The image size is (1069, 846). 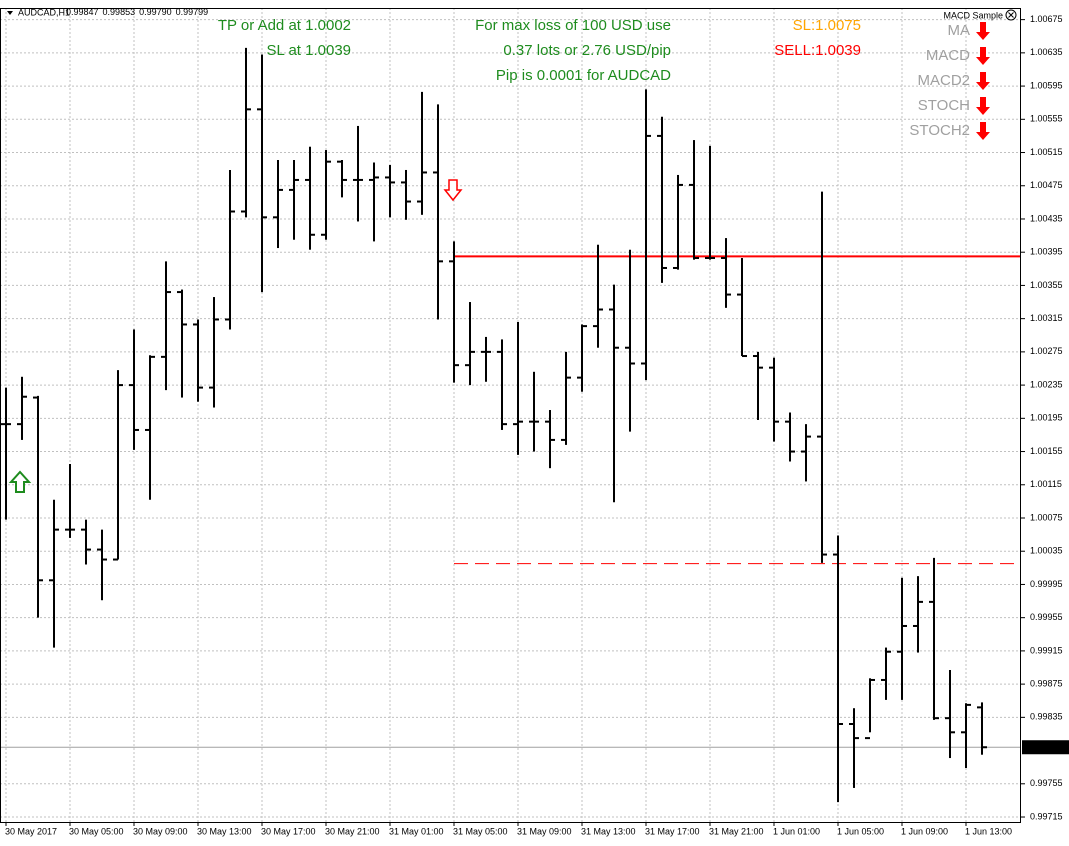 I want to click on y-tick-label: 1.00595, so click(x=1046, y=85).